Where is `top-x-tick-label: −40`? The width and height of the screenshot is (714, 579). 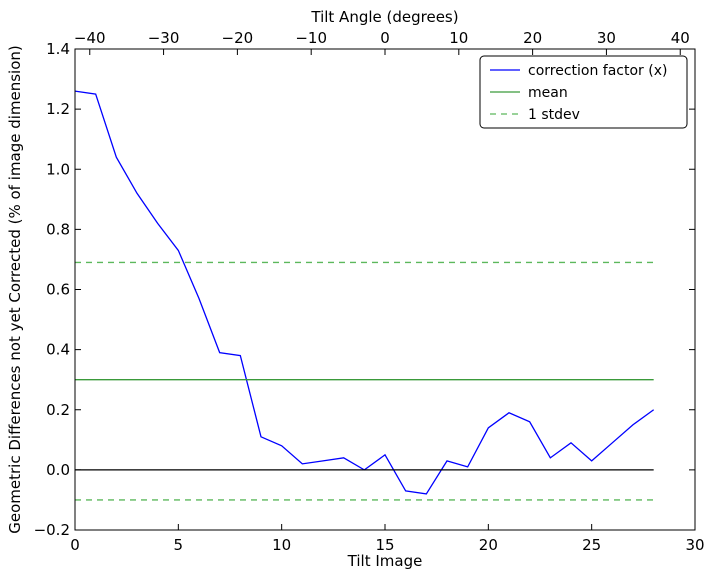 top-x-tick-label: −40 is located at coordinates (90, 38).